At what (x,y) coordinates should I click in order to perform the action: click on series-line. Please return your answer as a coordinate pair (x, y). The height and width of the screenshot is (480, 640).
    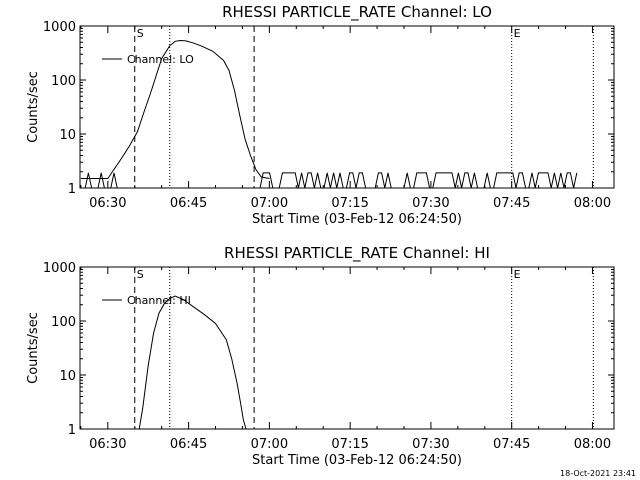
    Looking at the image, I should click on (192, 362).